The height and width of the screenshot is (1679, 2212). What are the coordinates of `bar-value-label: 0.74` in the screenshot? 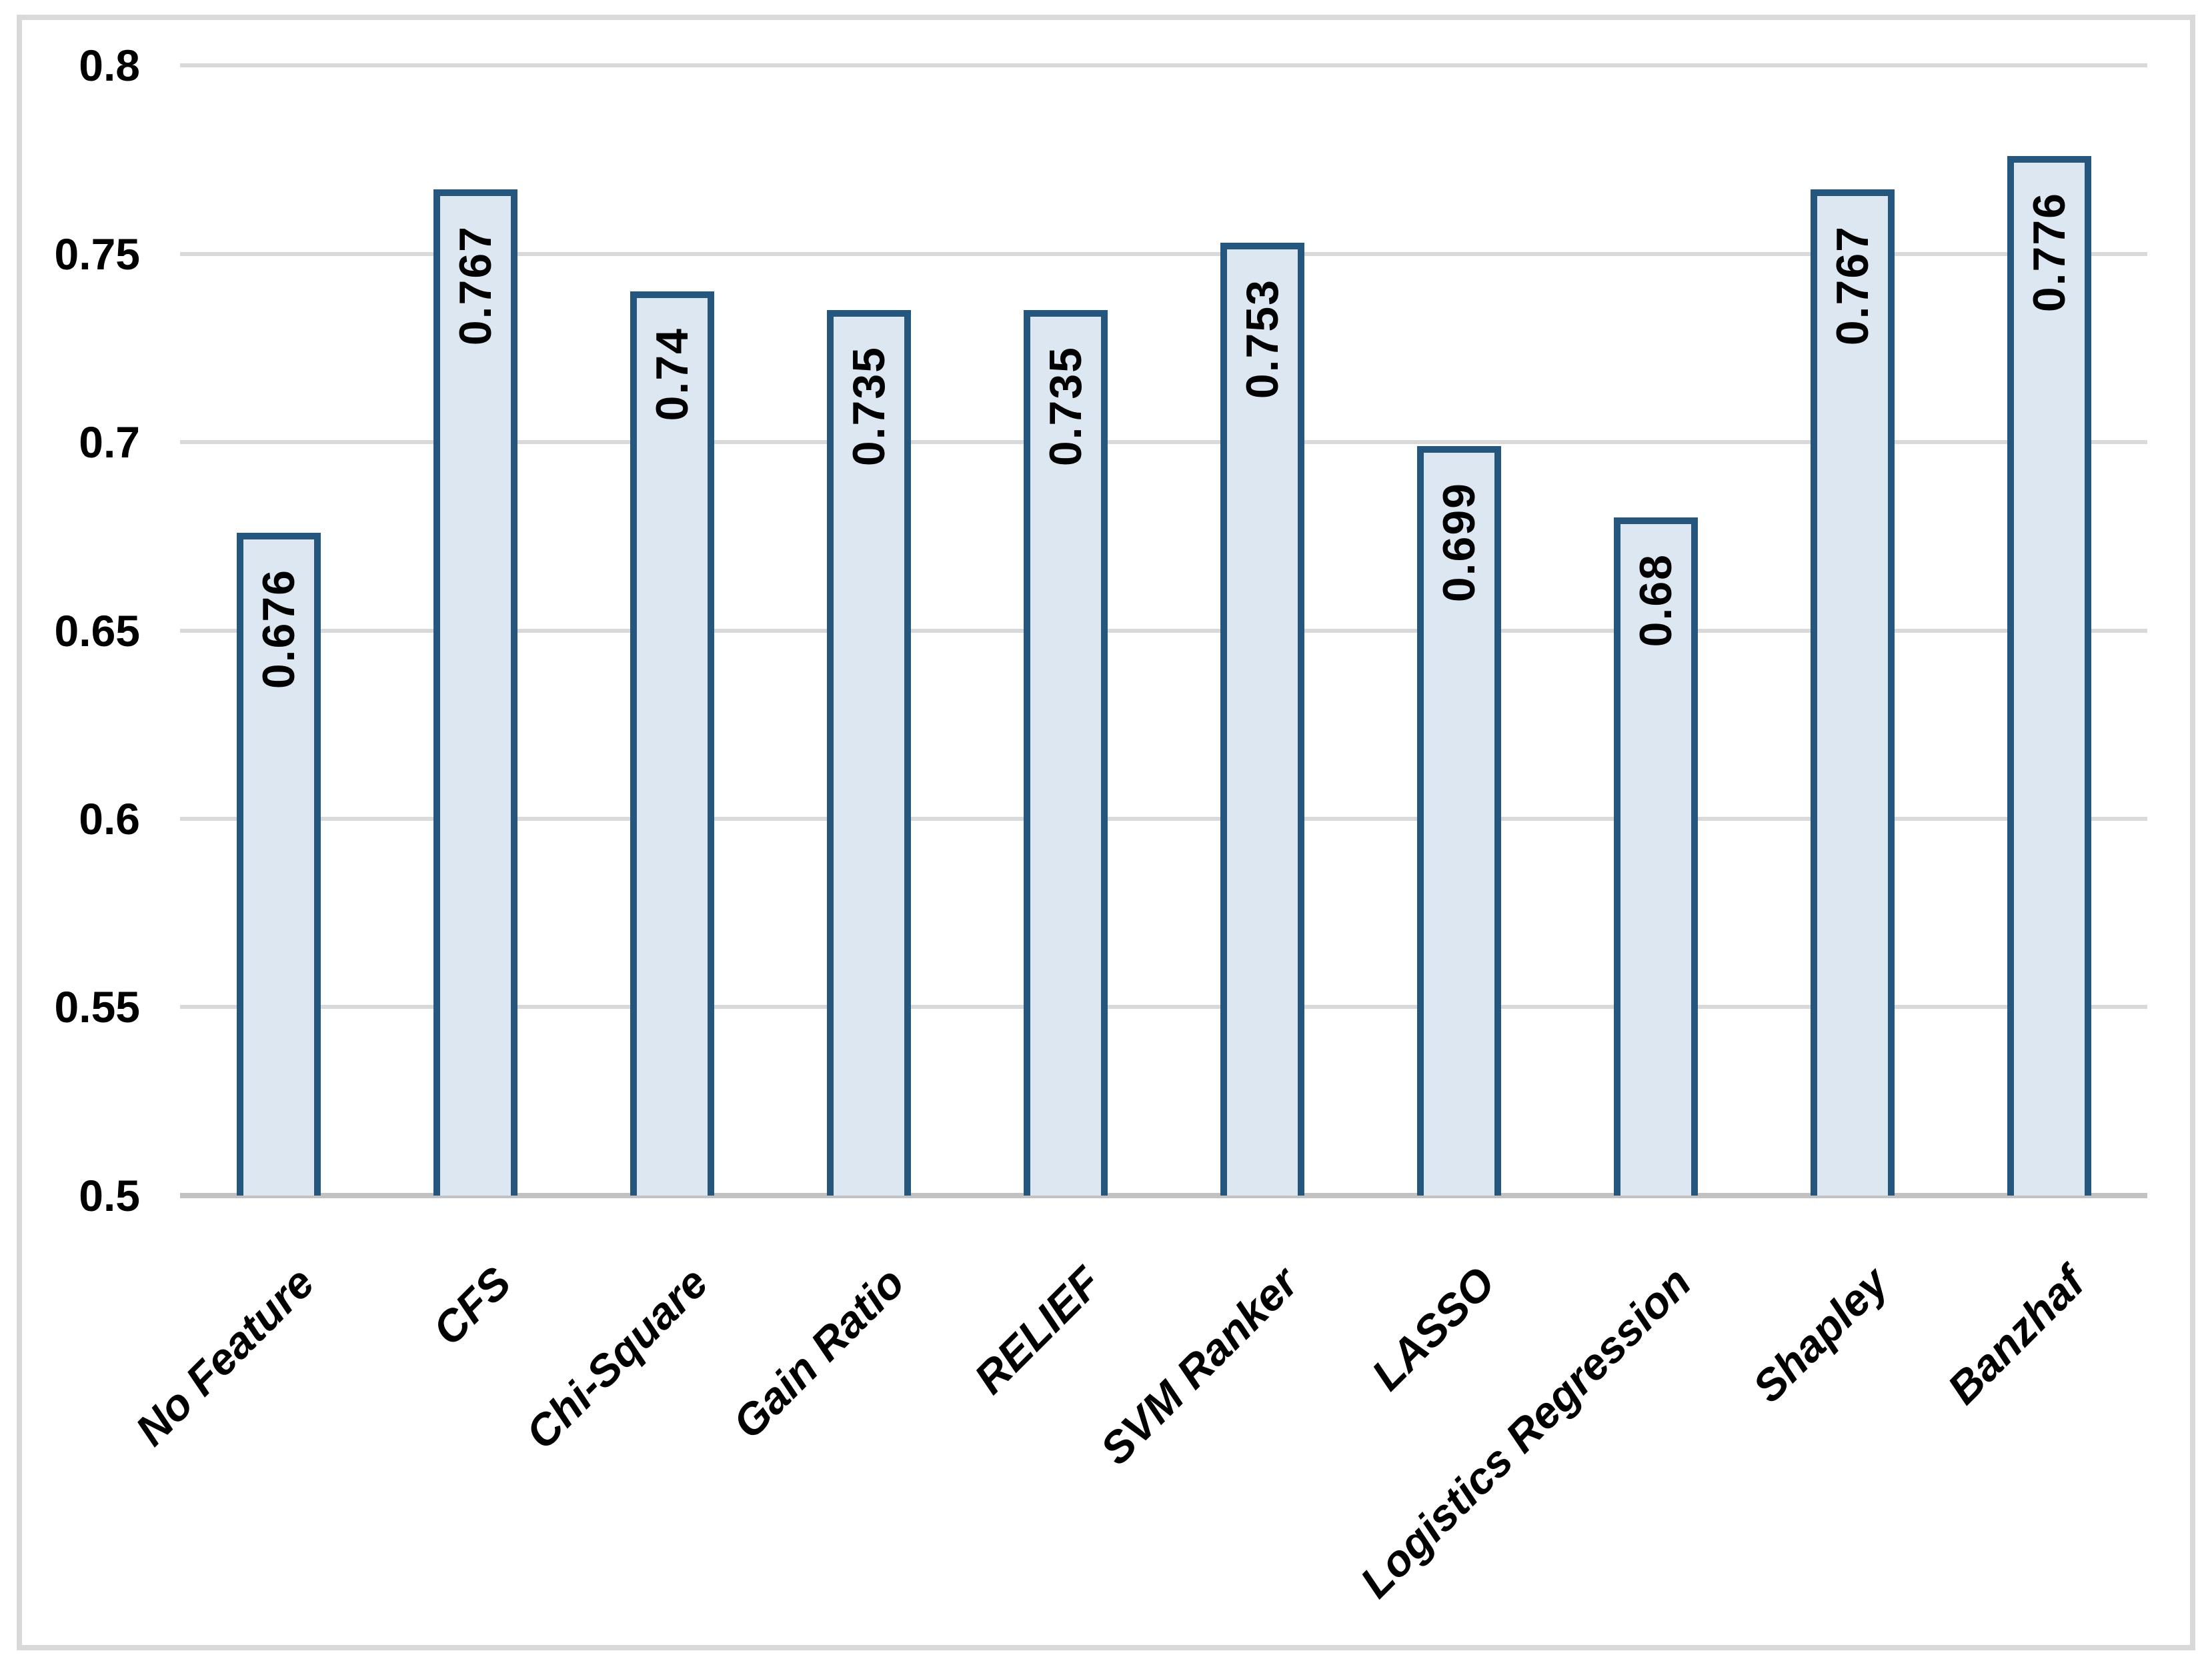 It's located at (672, 374).